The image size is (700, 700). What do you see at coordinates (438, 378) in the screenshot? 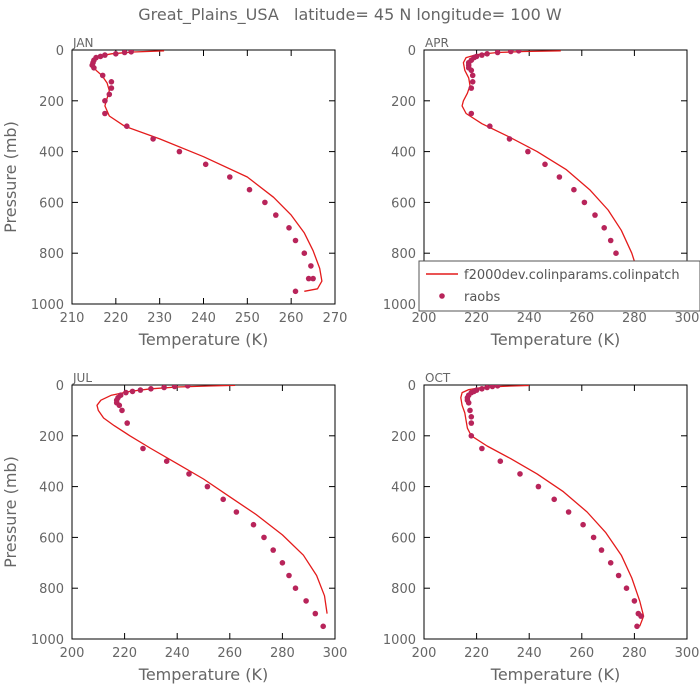
I see `panel-title-oct: OCT` at bounding box center [438, 378].